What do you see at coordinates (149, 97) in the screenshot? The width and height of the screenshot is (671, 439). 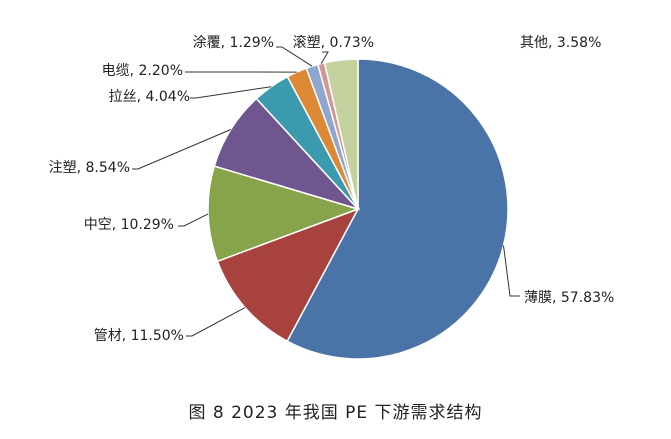 I see `slice-label-5: 拉丝, 4.04%` at bounding box center [149, 97].